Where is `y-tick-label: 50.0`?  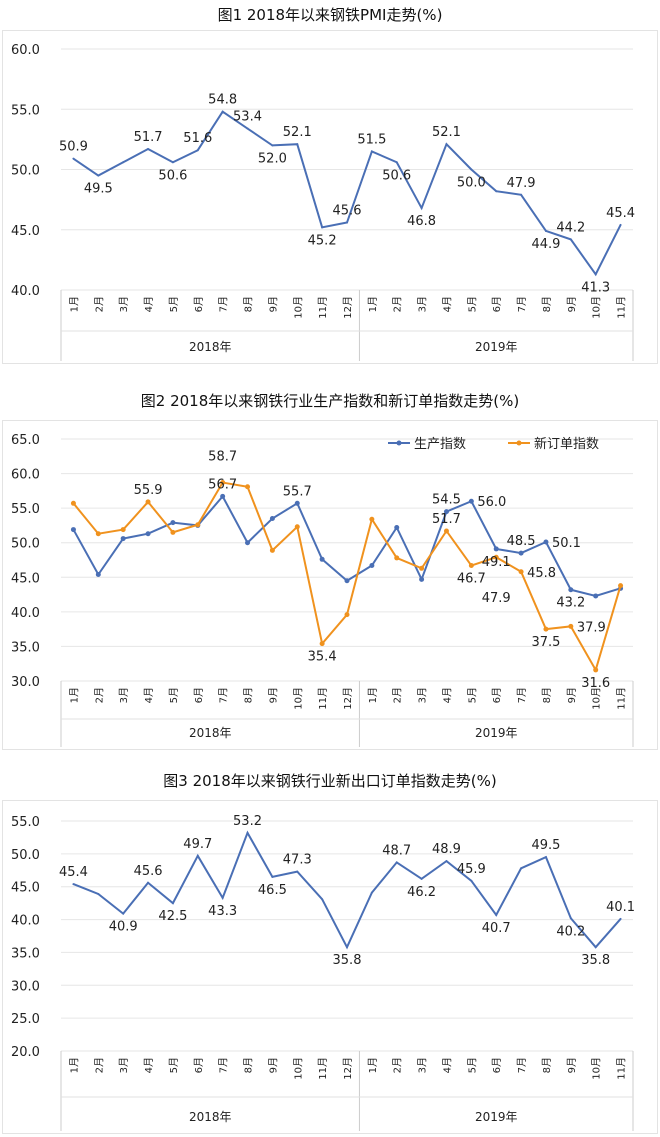
y-tick-label: 50.0 is located at coordinates (25, 544).